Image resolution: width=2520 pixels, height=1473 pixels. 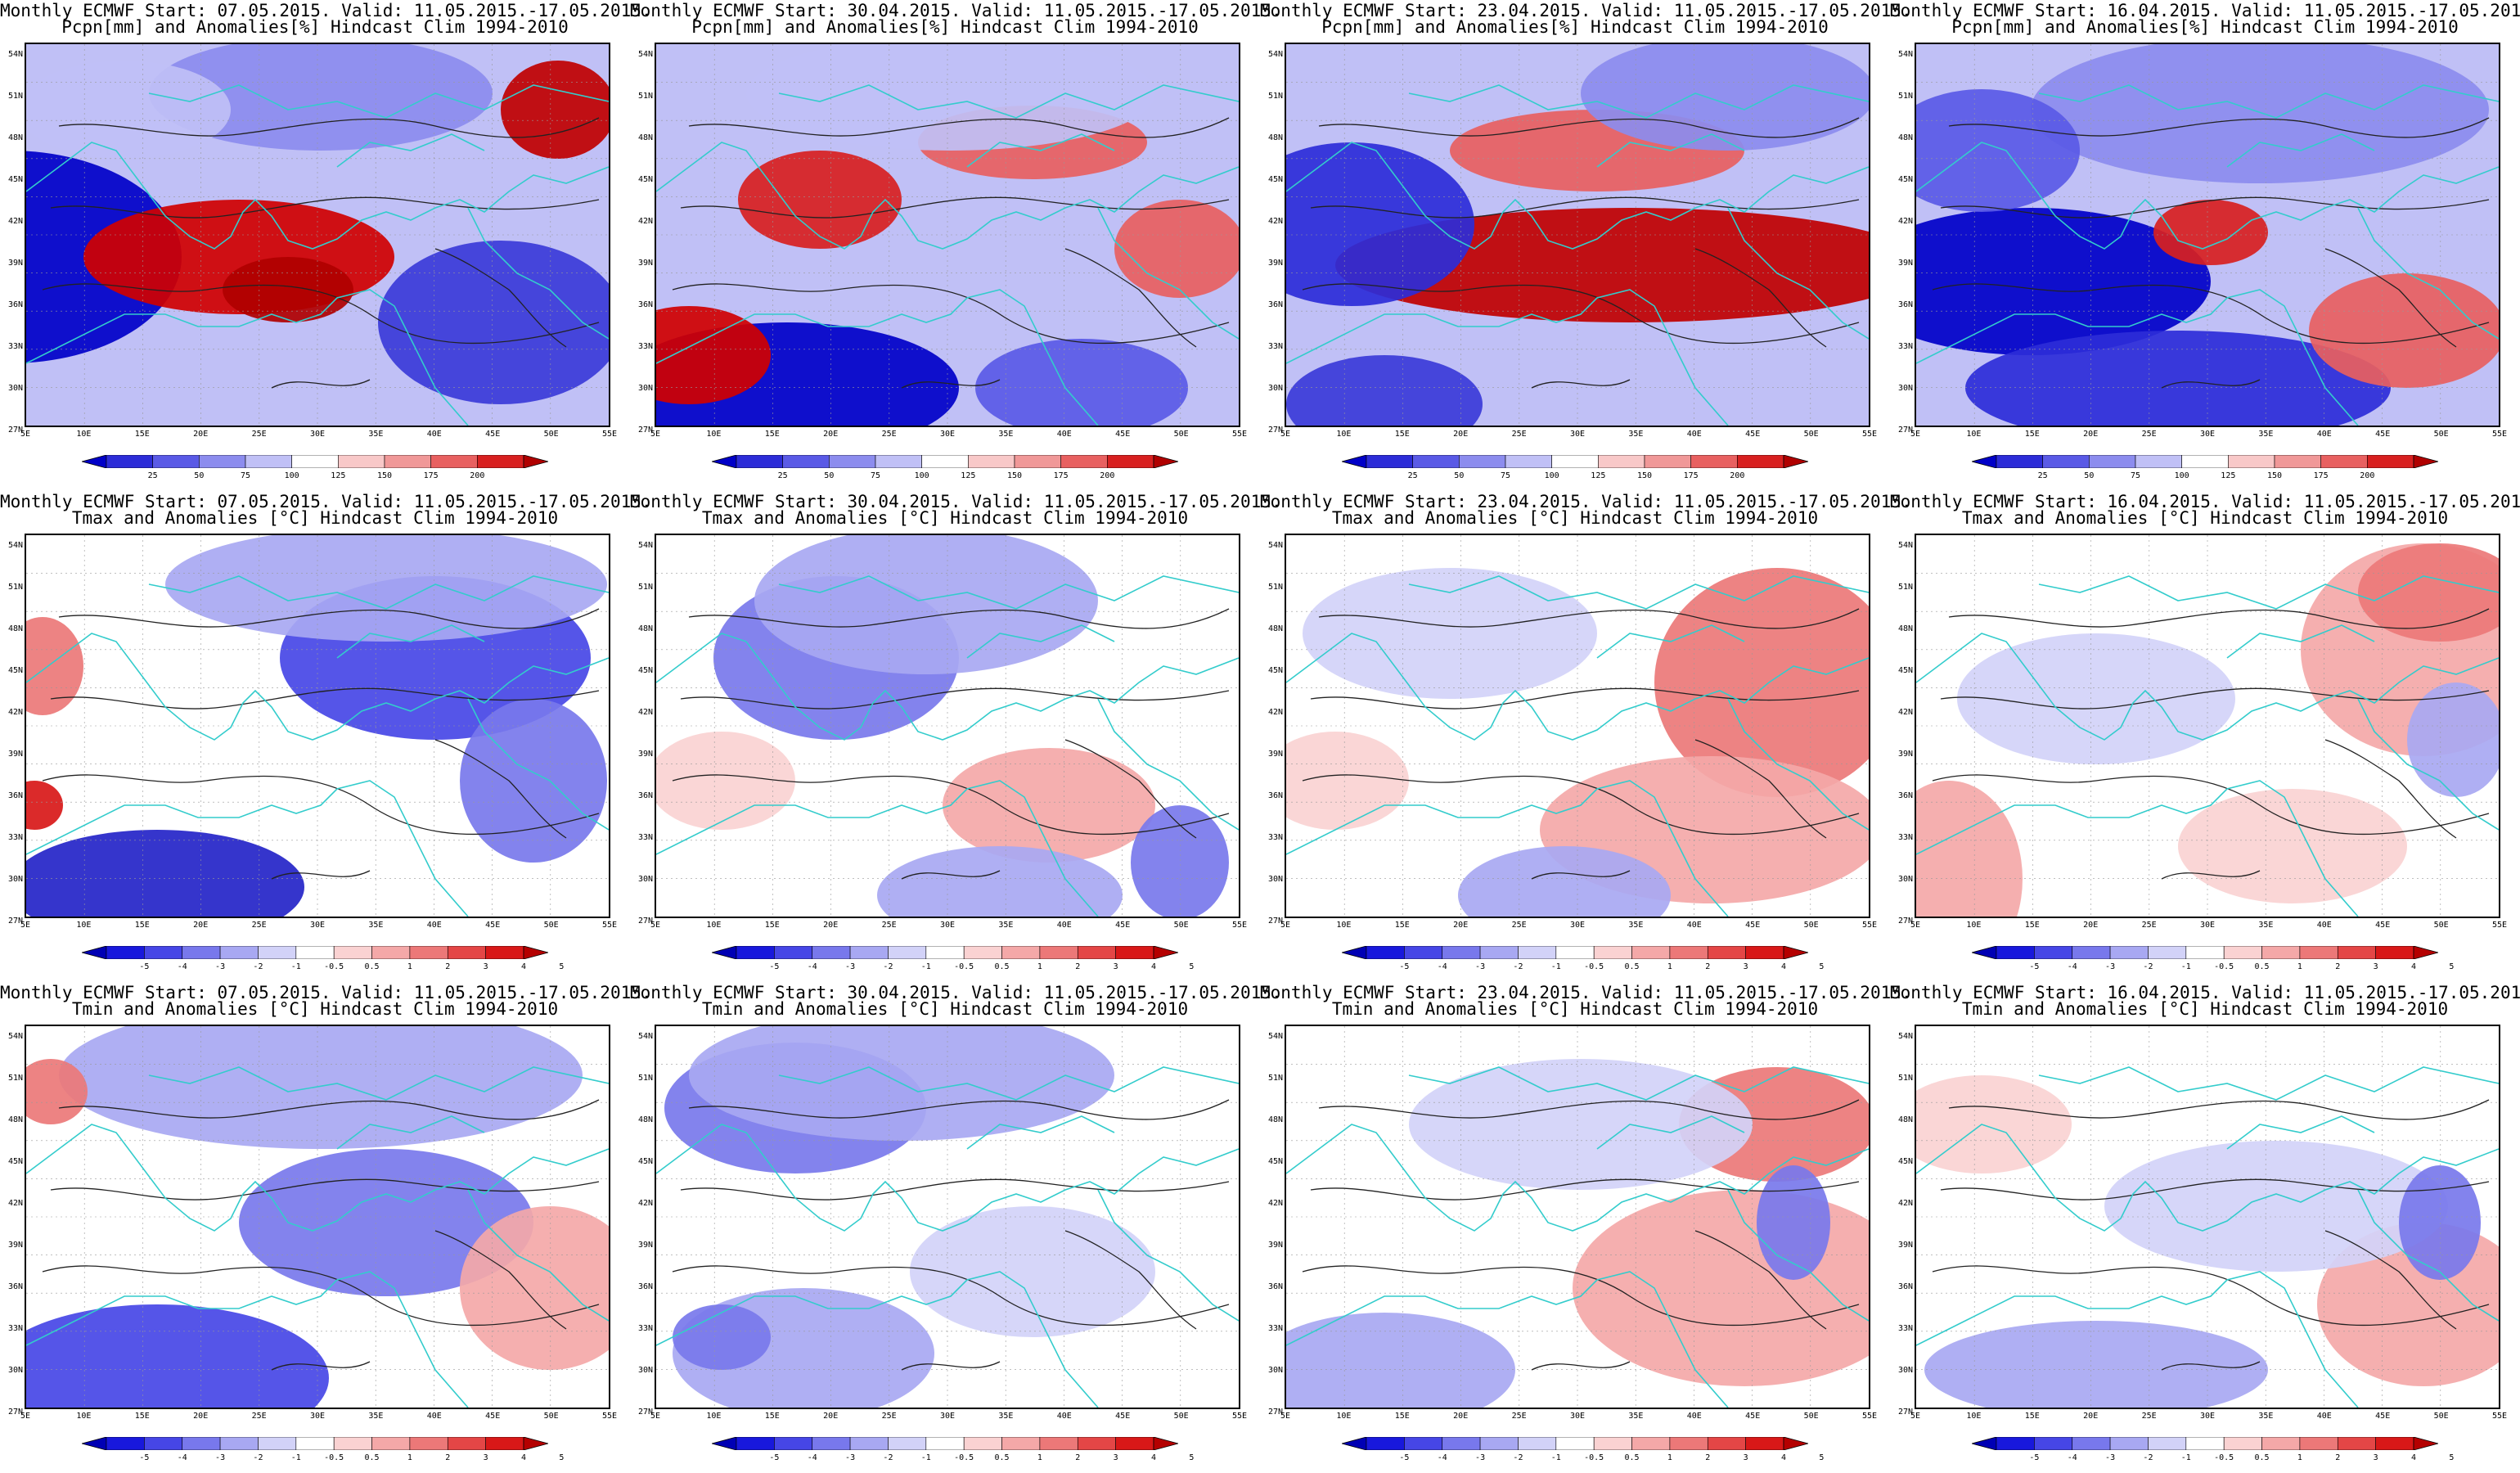 What do you see at coordinates (1738, 476) in the screenshot?
I see `colorbar-tick-label: 200` at bounding box center [1738, 476].